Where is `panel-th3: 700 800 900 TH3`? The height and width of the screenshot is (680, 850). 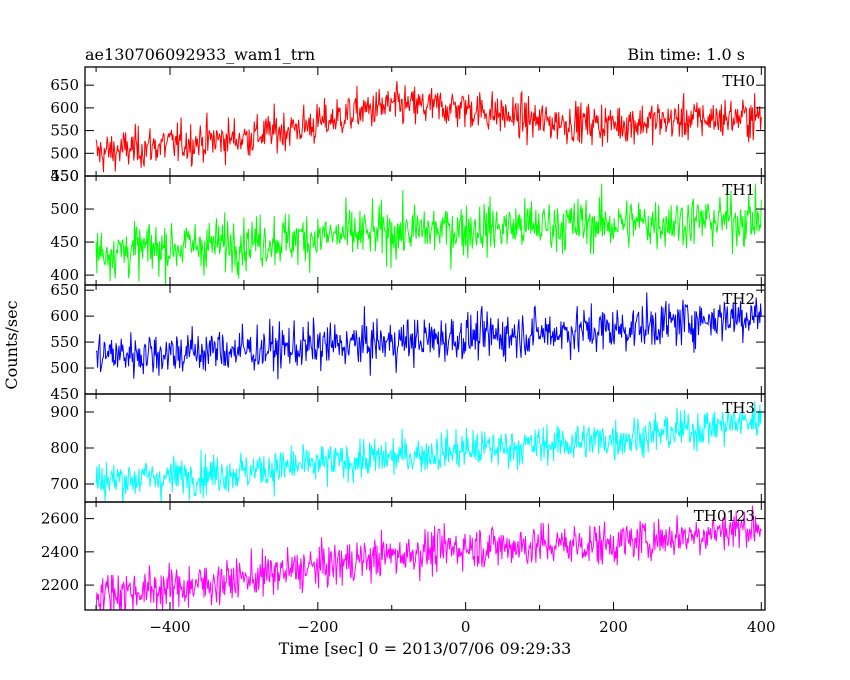
panel-th3: 700 800 900 TH3 is located at coordinates (408, 448).